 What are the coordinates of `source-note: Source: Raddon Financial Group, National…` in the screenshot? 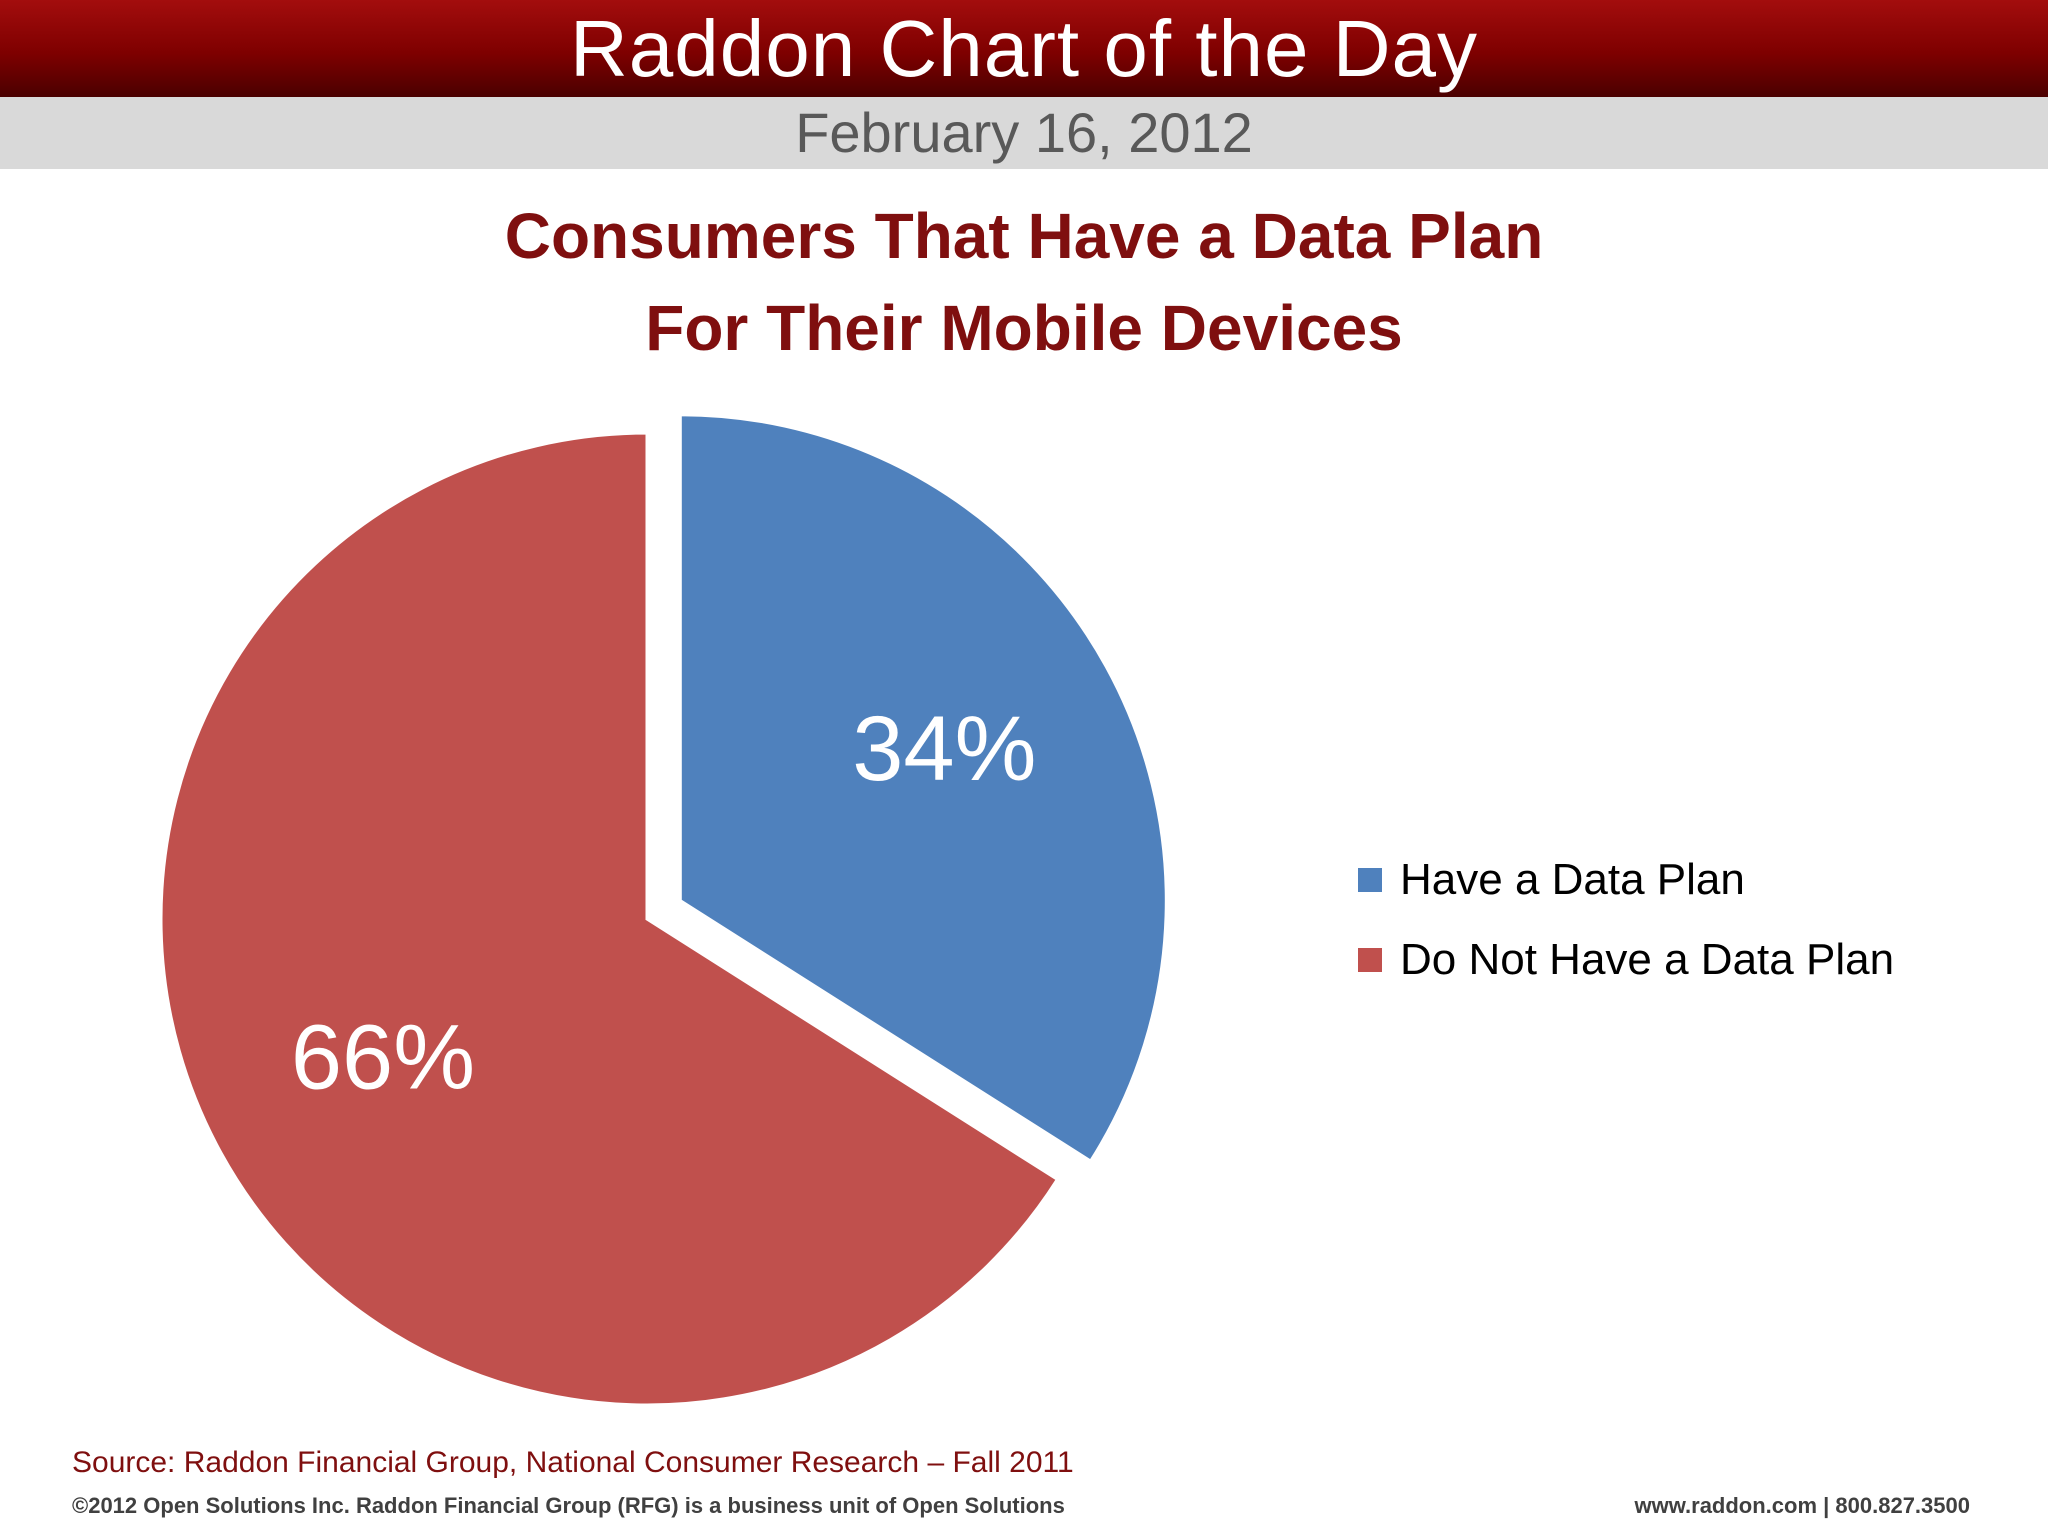 It's located at (573, 1462).